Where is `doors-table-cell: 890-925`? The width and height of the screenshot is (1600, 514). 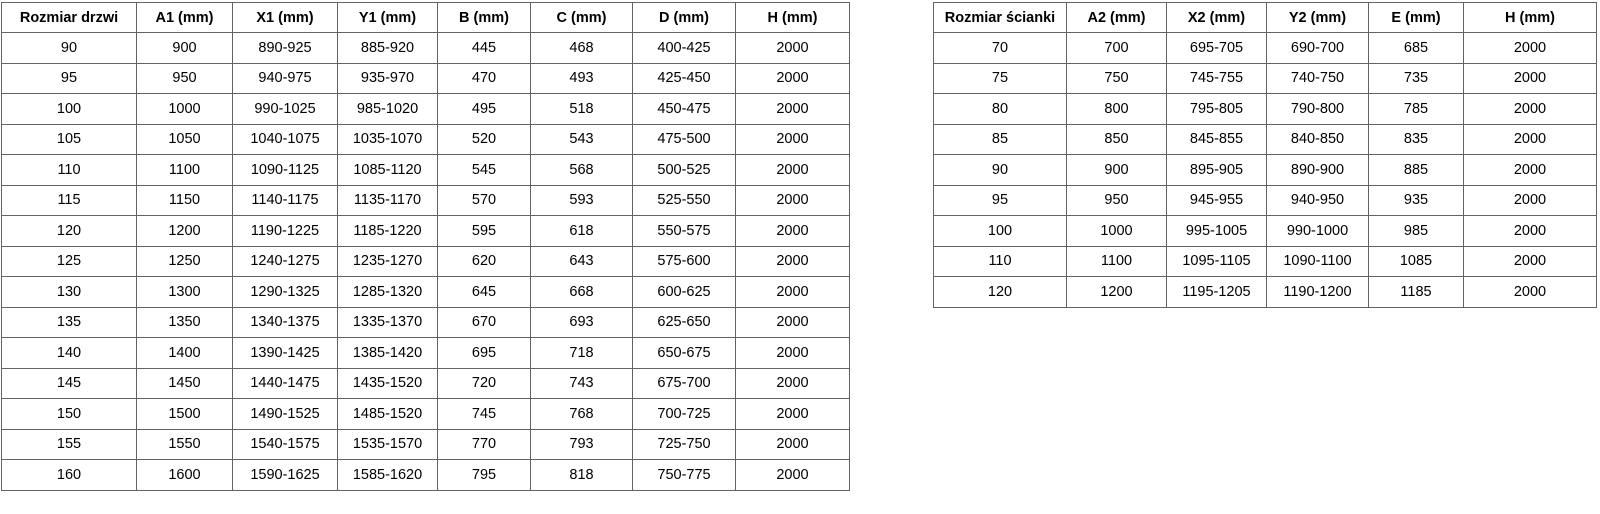 doors-table-cell: 890-925 is located at coordinates (285, 48).